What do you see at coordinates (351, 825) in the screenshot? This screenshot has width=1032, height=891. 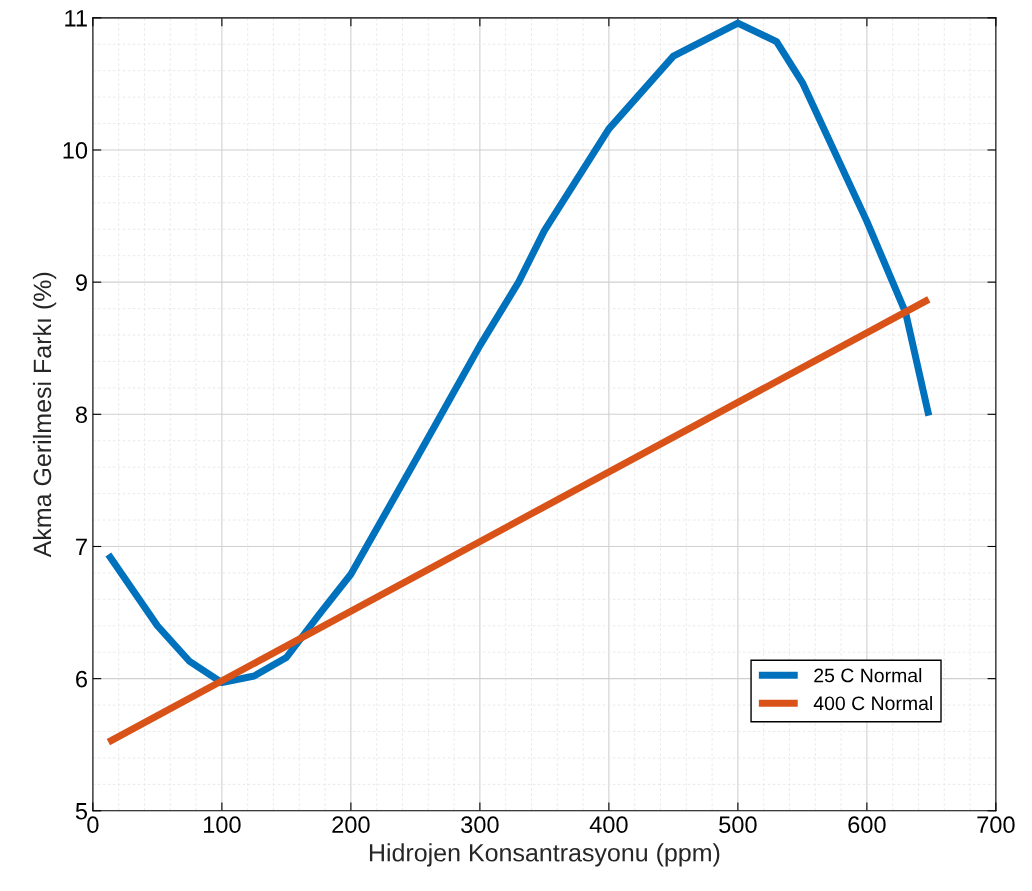 I see `x-tick-label: 200` at bounding box center [351, 825].